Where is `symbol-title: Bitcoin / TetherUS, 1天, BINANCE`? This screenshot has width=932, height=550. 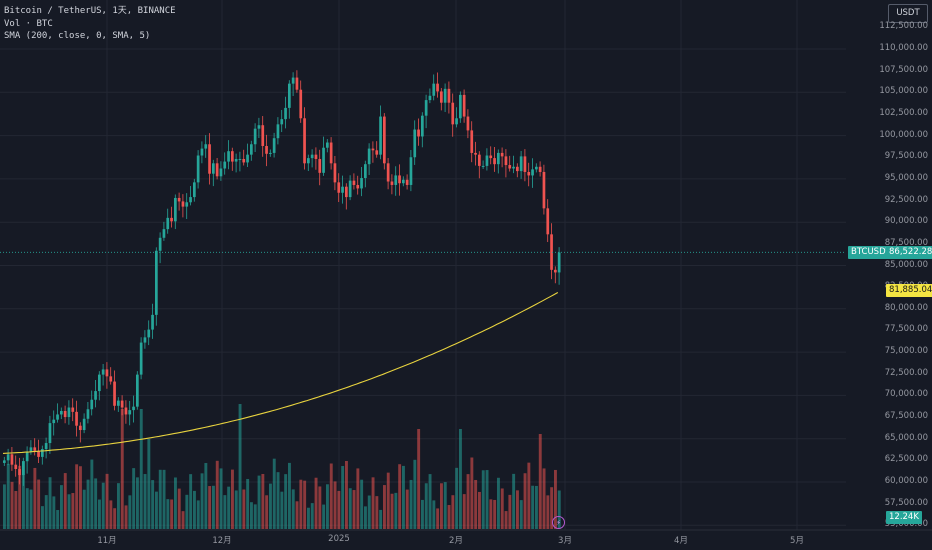
symbol-title: Bitcoin / TetherUS, 1天, BINANCE is located at coordinates (90, 11).